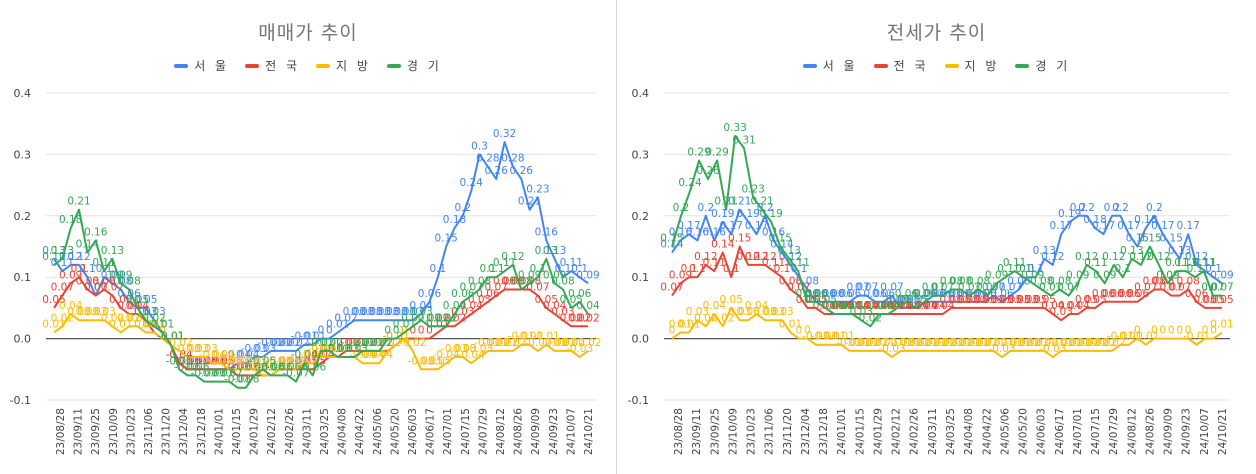 Image resolution: width=1256 pixels, height=474 pixels. What do you see at coordinates (1145, 220) in the screenshot?
I see `data-label: 0.18` at bounding box center [1145, 220].